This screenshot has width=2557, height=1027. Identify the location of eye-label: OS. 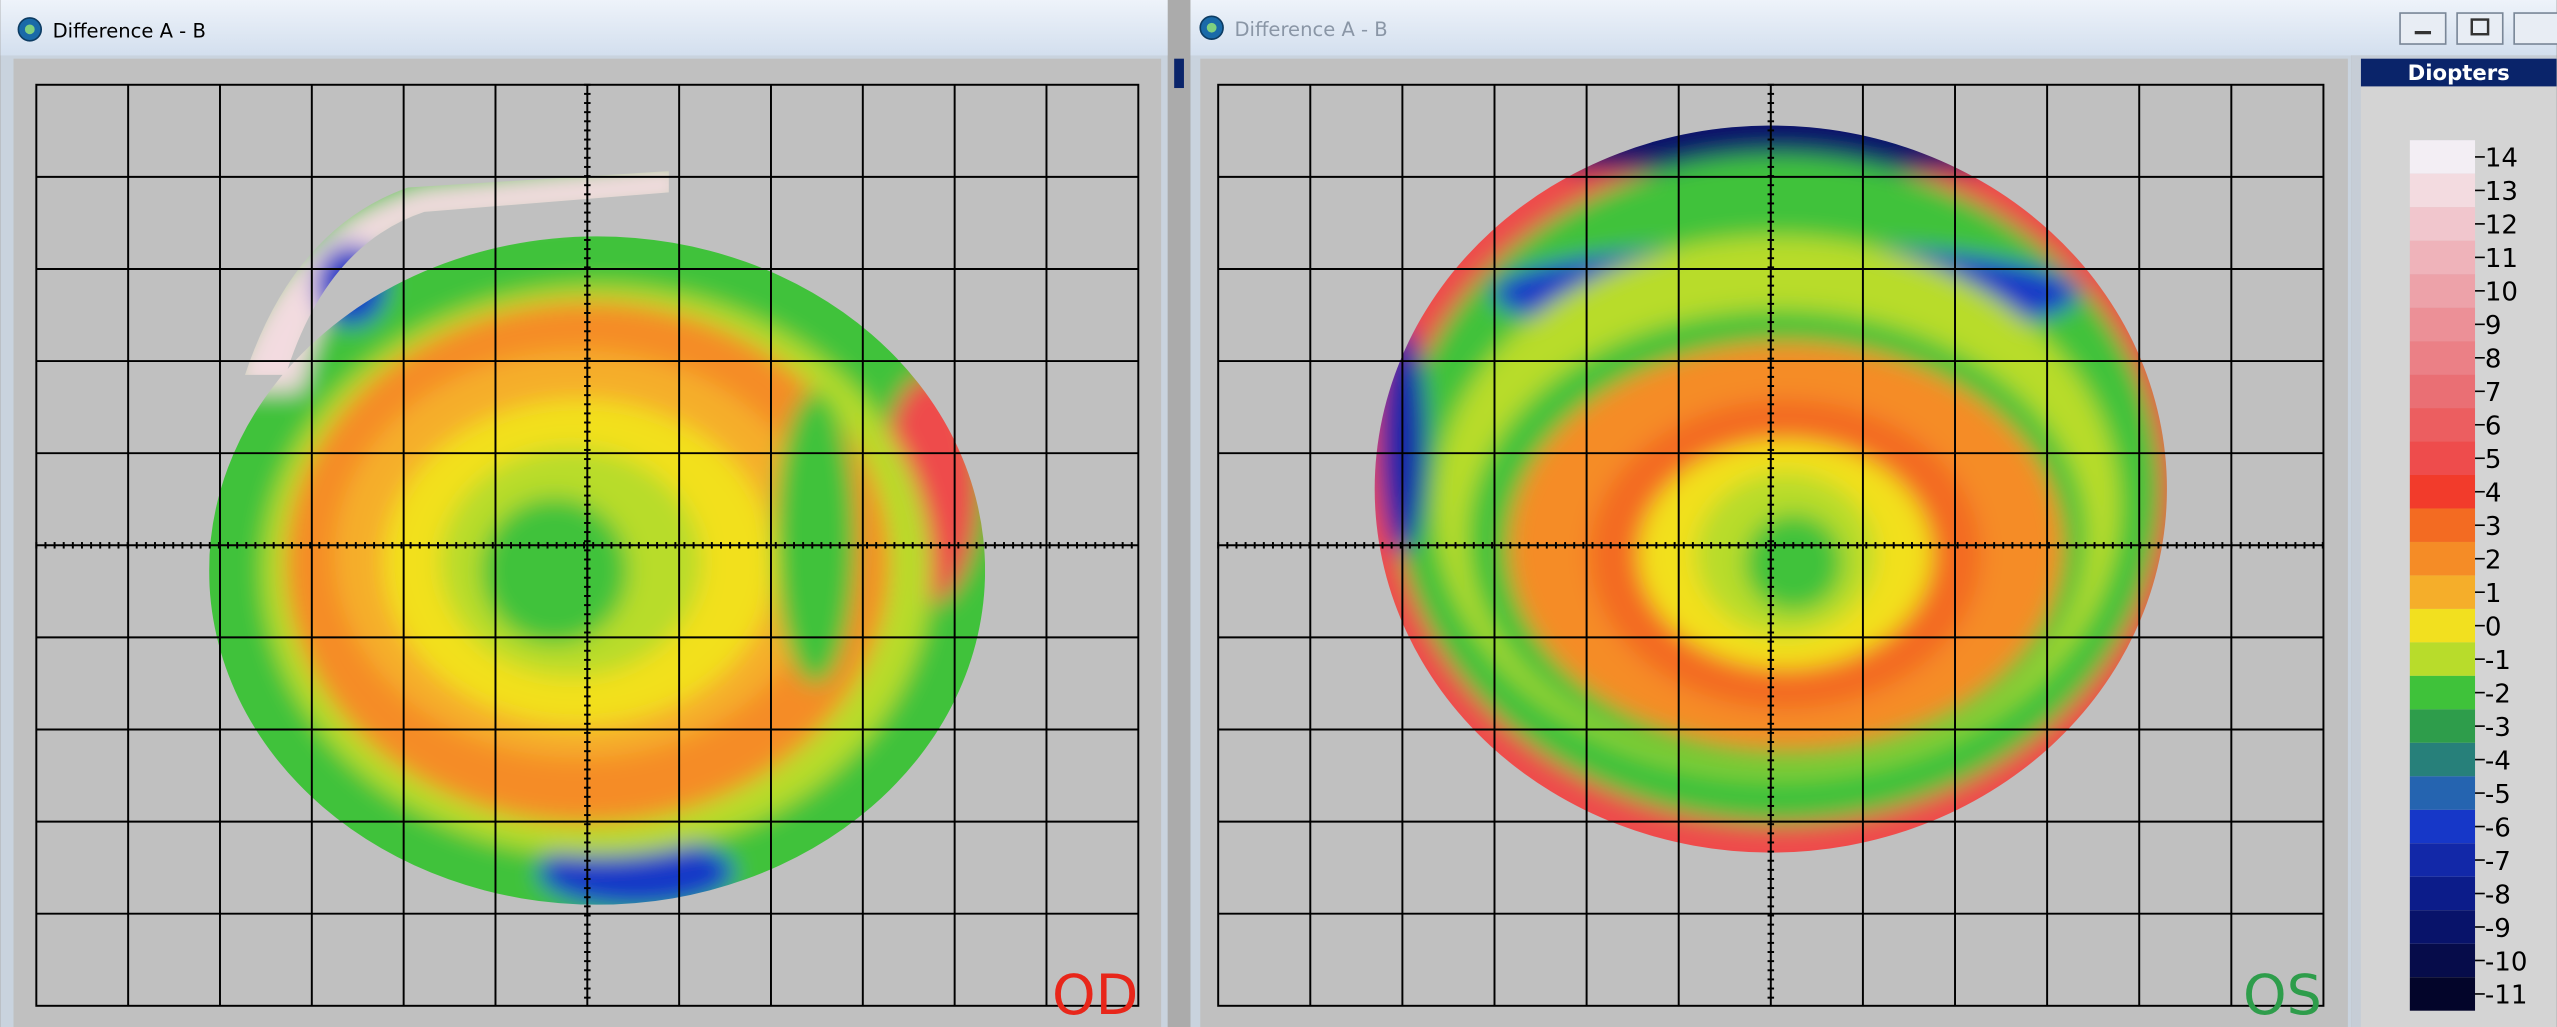
(2282, 995).